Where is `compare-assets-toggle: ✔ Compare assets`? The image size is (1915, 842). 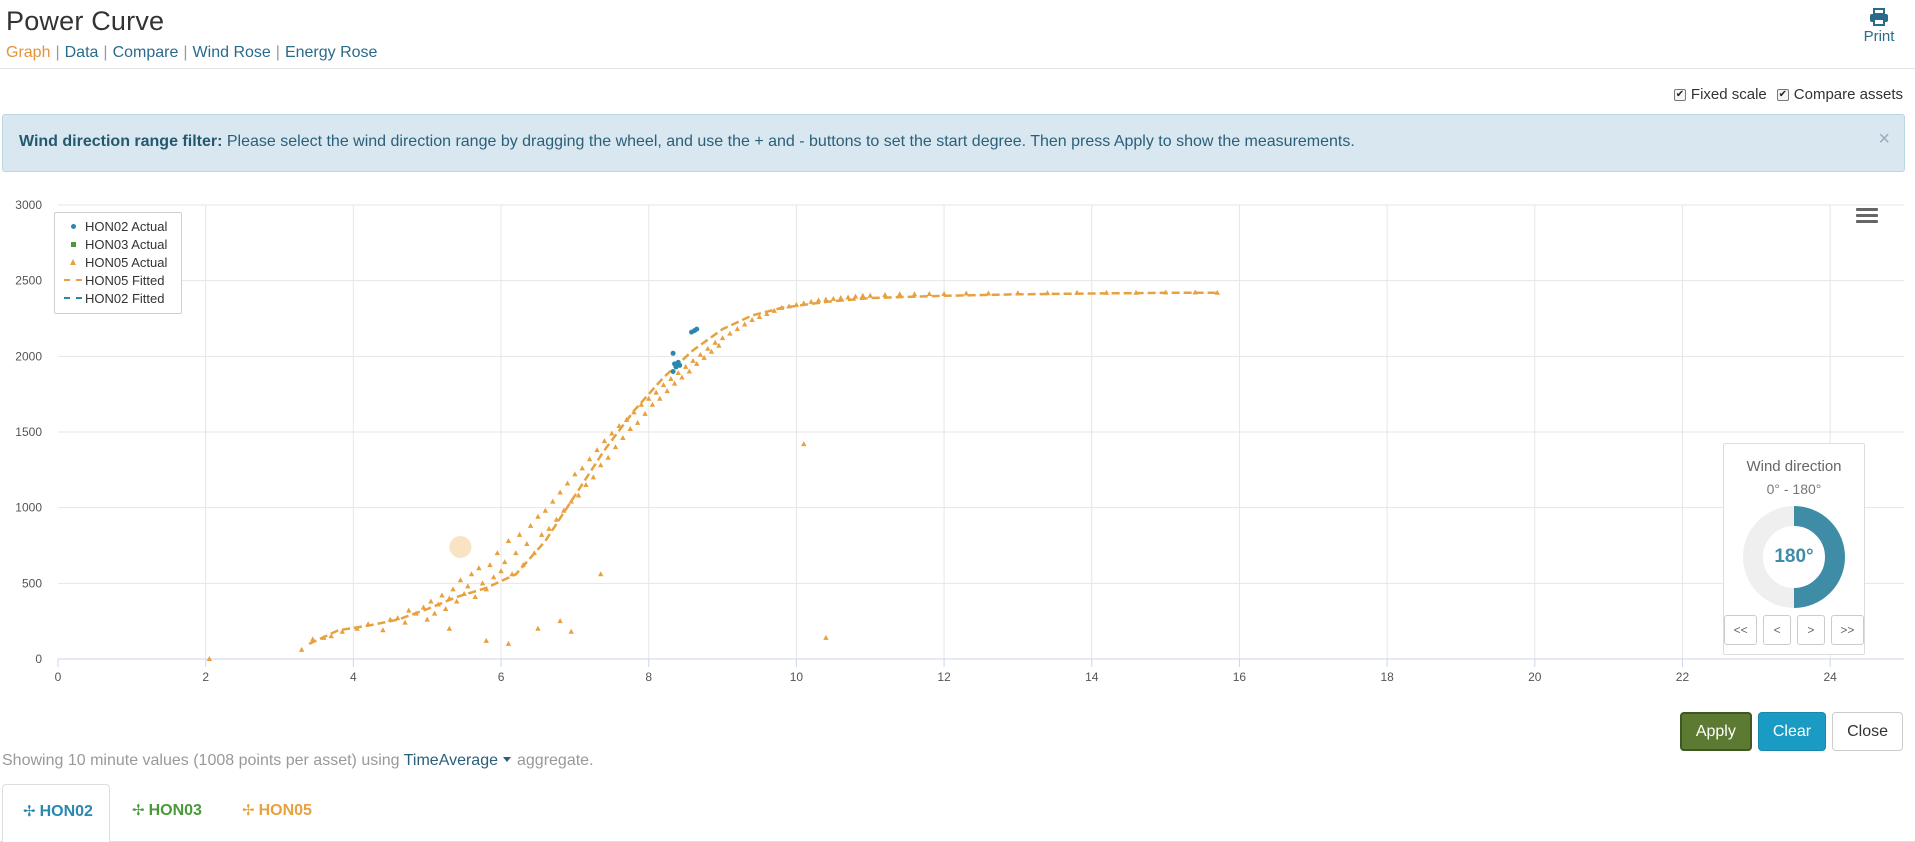 compare-assets-toggle: ✔ Compare assets is located at coordinates (1839, 94).